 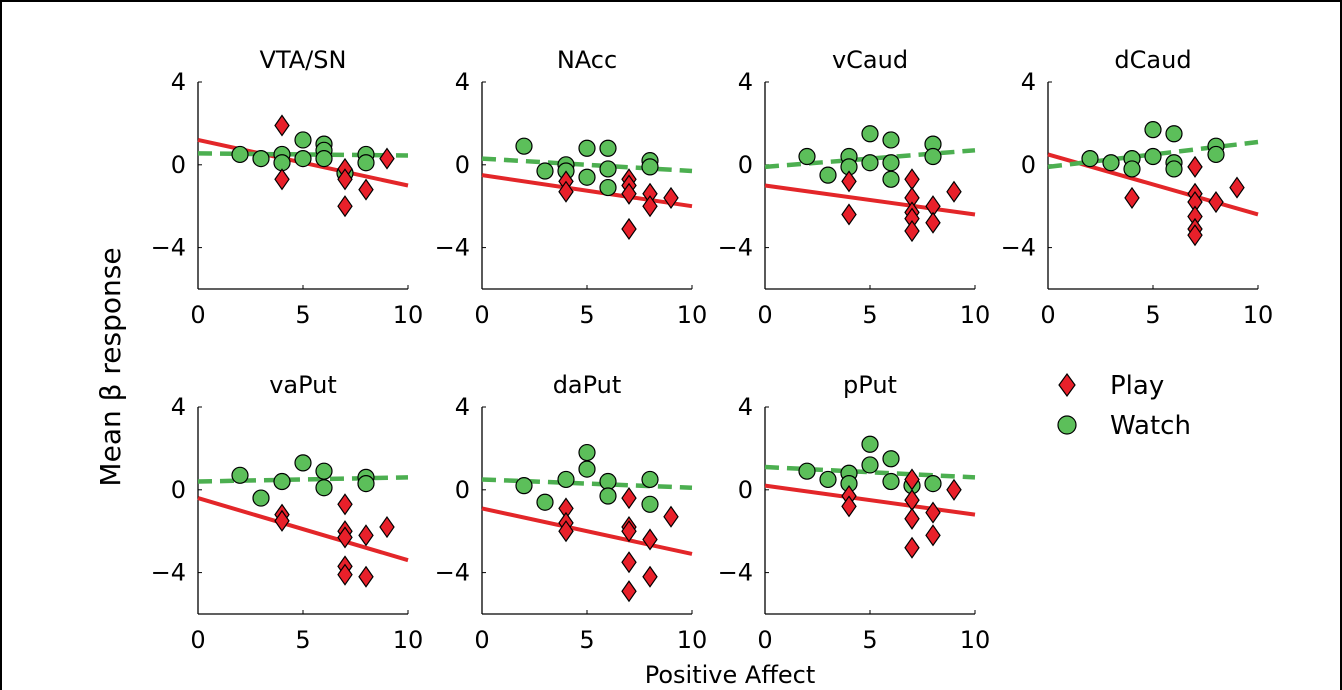 What do you see at coordinates (764, 640) in the screenshot?
I see `panel-pput-xtick-label-0: 0` at bounding box center [764, 640].